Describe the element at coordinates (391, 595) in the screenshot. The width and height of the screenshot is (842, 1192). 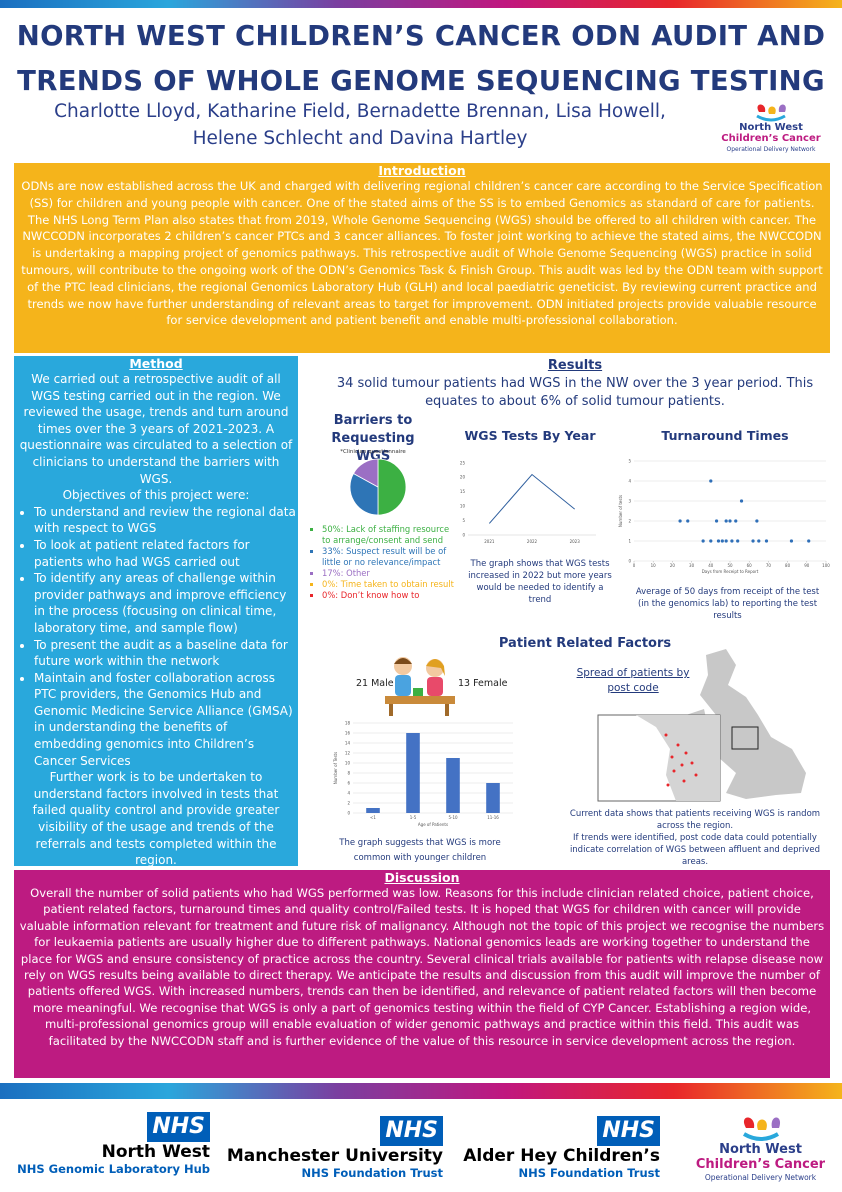
I see `legend-entry: 0%: Don’t know how to` at that location.